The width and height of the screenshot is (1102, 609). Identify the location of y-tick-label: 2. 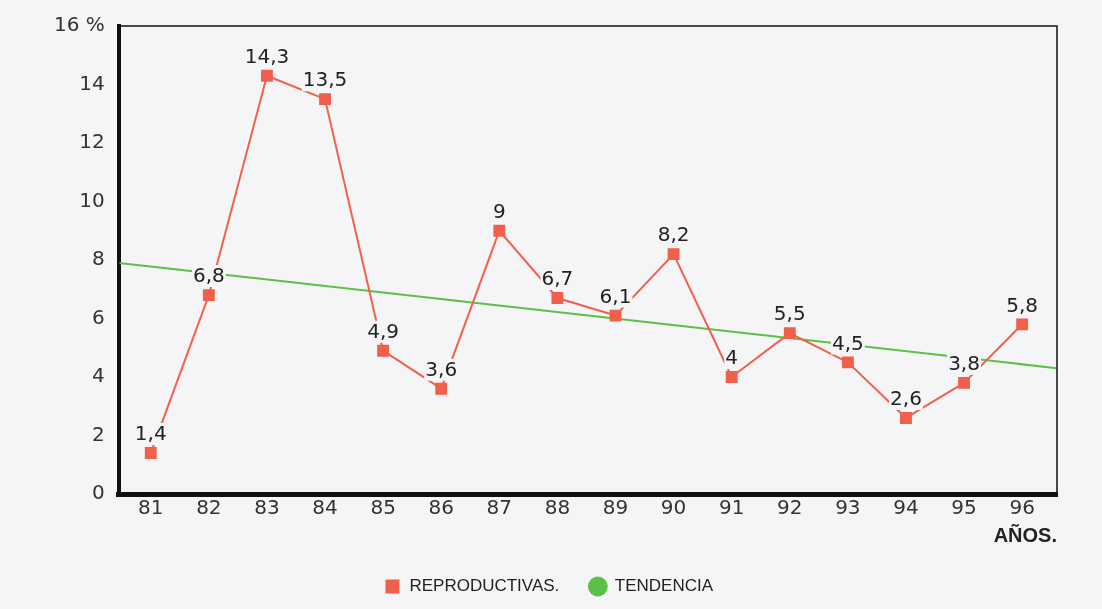
(98, 433).